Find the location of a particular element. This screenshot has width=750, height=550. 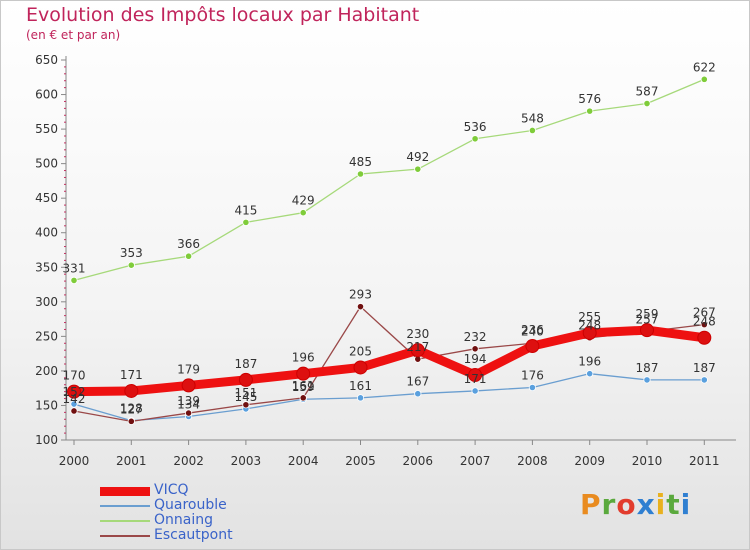

x-tick-label: 2001 is located at coordinates (131, 461).